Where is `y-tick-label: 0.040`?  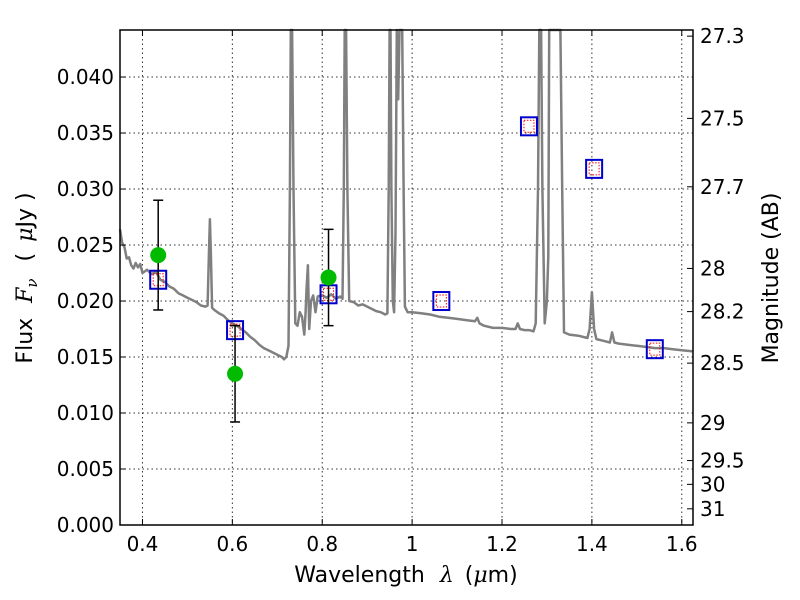
y-tick-label: 0.040 is located at coordinates (85, 77).